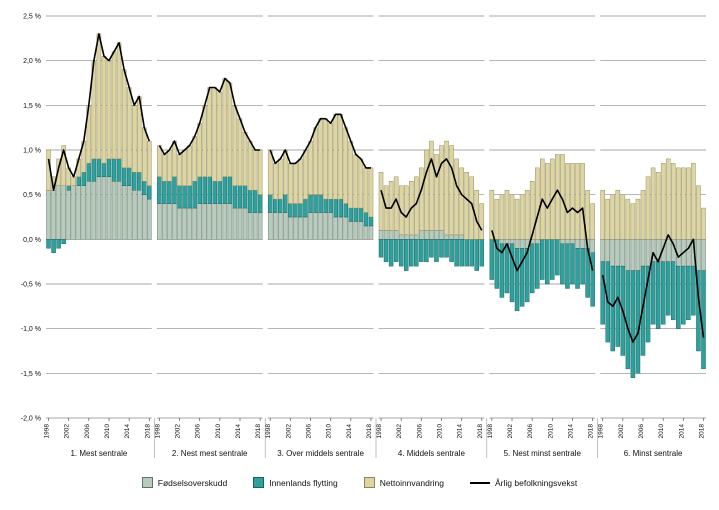  What do you see at coordinates (295, 482) in the screenshot?
I see `legend-item-innenlands-flytting: Innenlands flytting` at bounding box center [295, 482].